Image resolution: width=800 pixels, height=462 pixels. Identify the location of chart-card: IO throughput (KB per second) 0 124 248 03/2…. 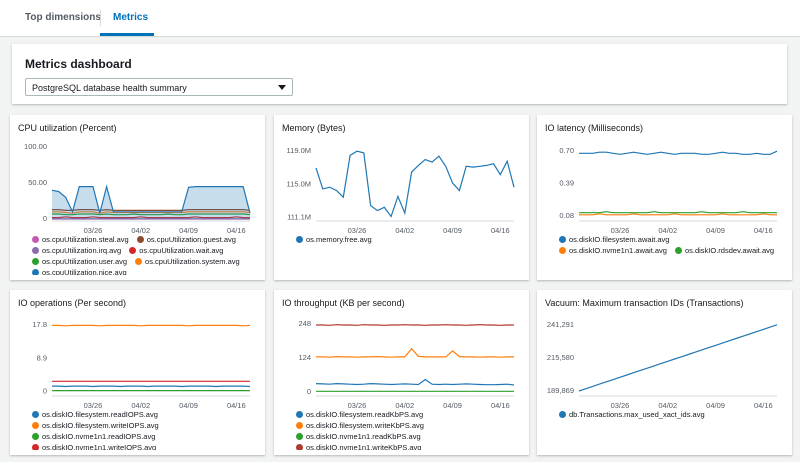
(401, 372).